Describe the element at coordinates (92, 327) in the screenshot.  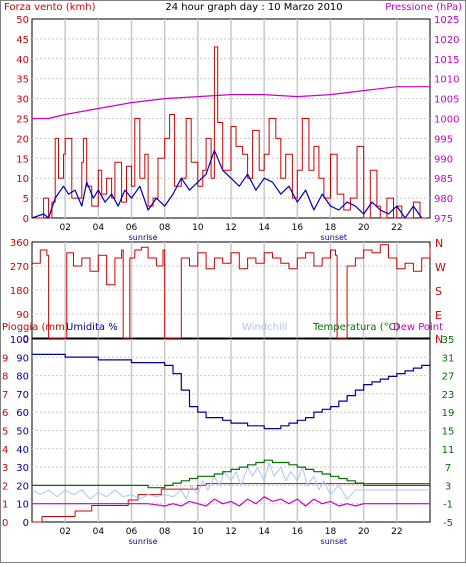
I see `humidity-axis-label: Umidita %` at that location.